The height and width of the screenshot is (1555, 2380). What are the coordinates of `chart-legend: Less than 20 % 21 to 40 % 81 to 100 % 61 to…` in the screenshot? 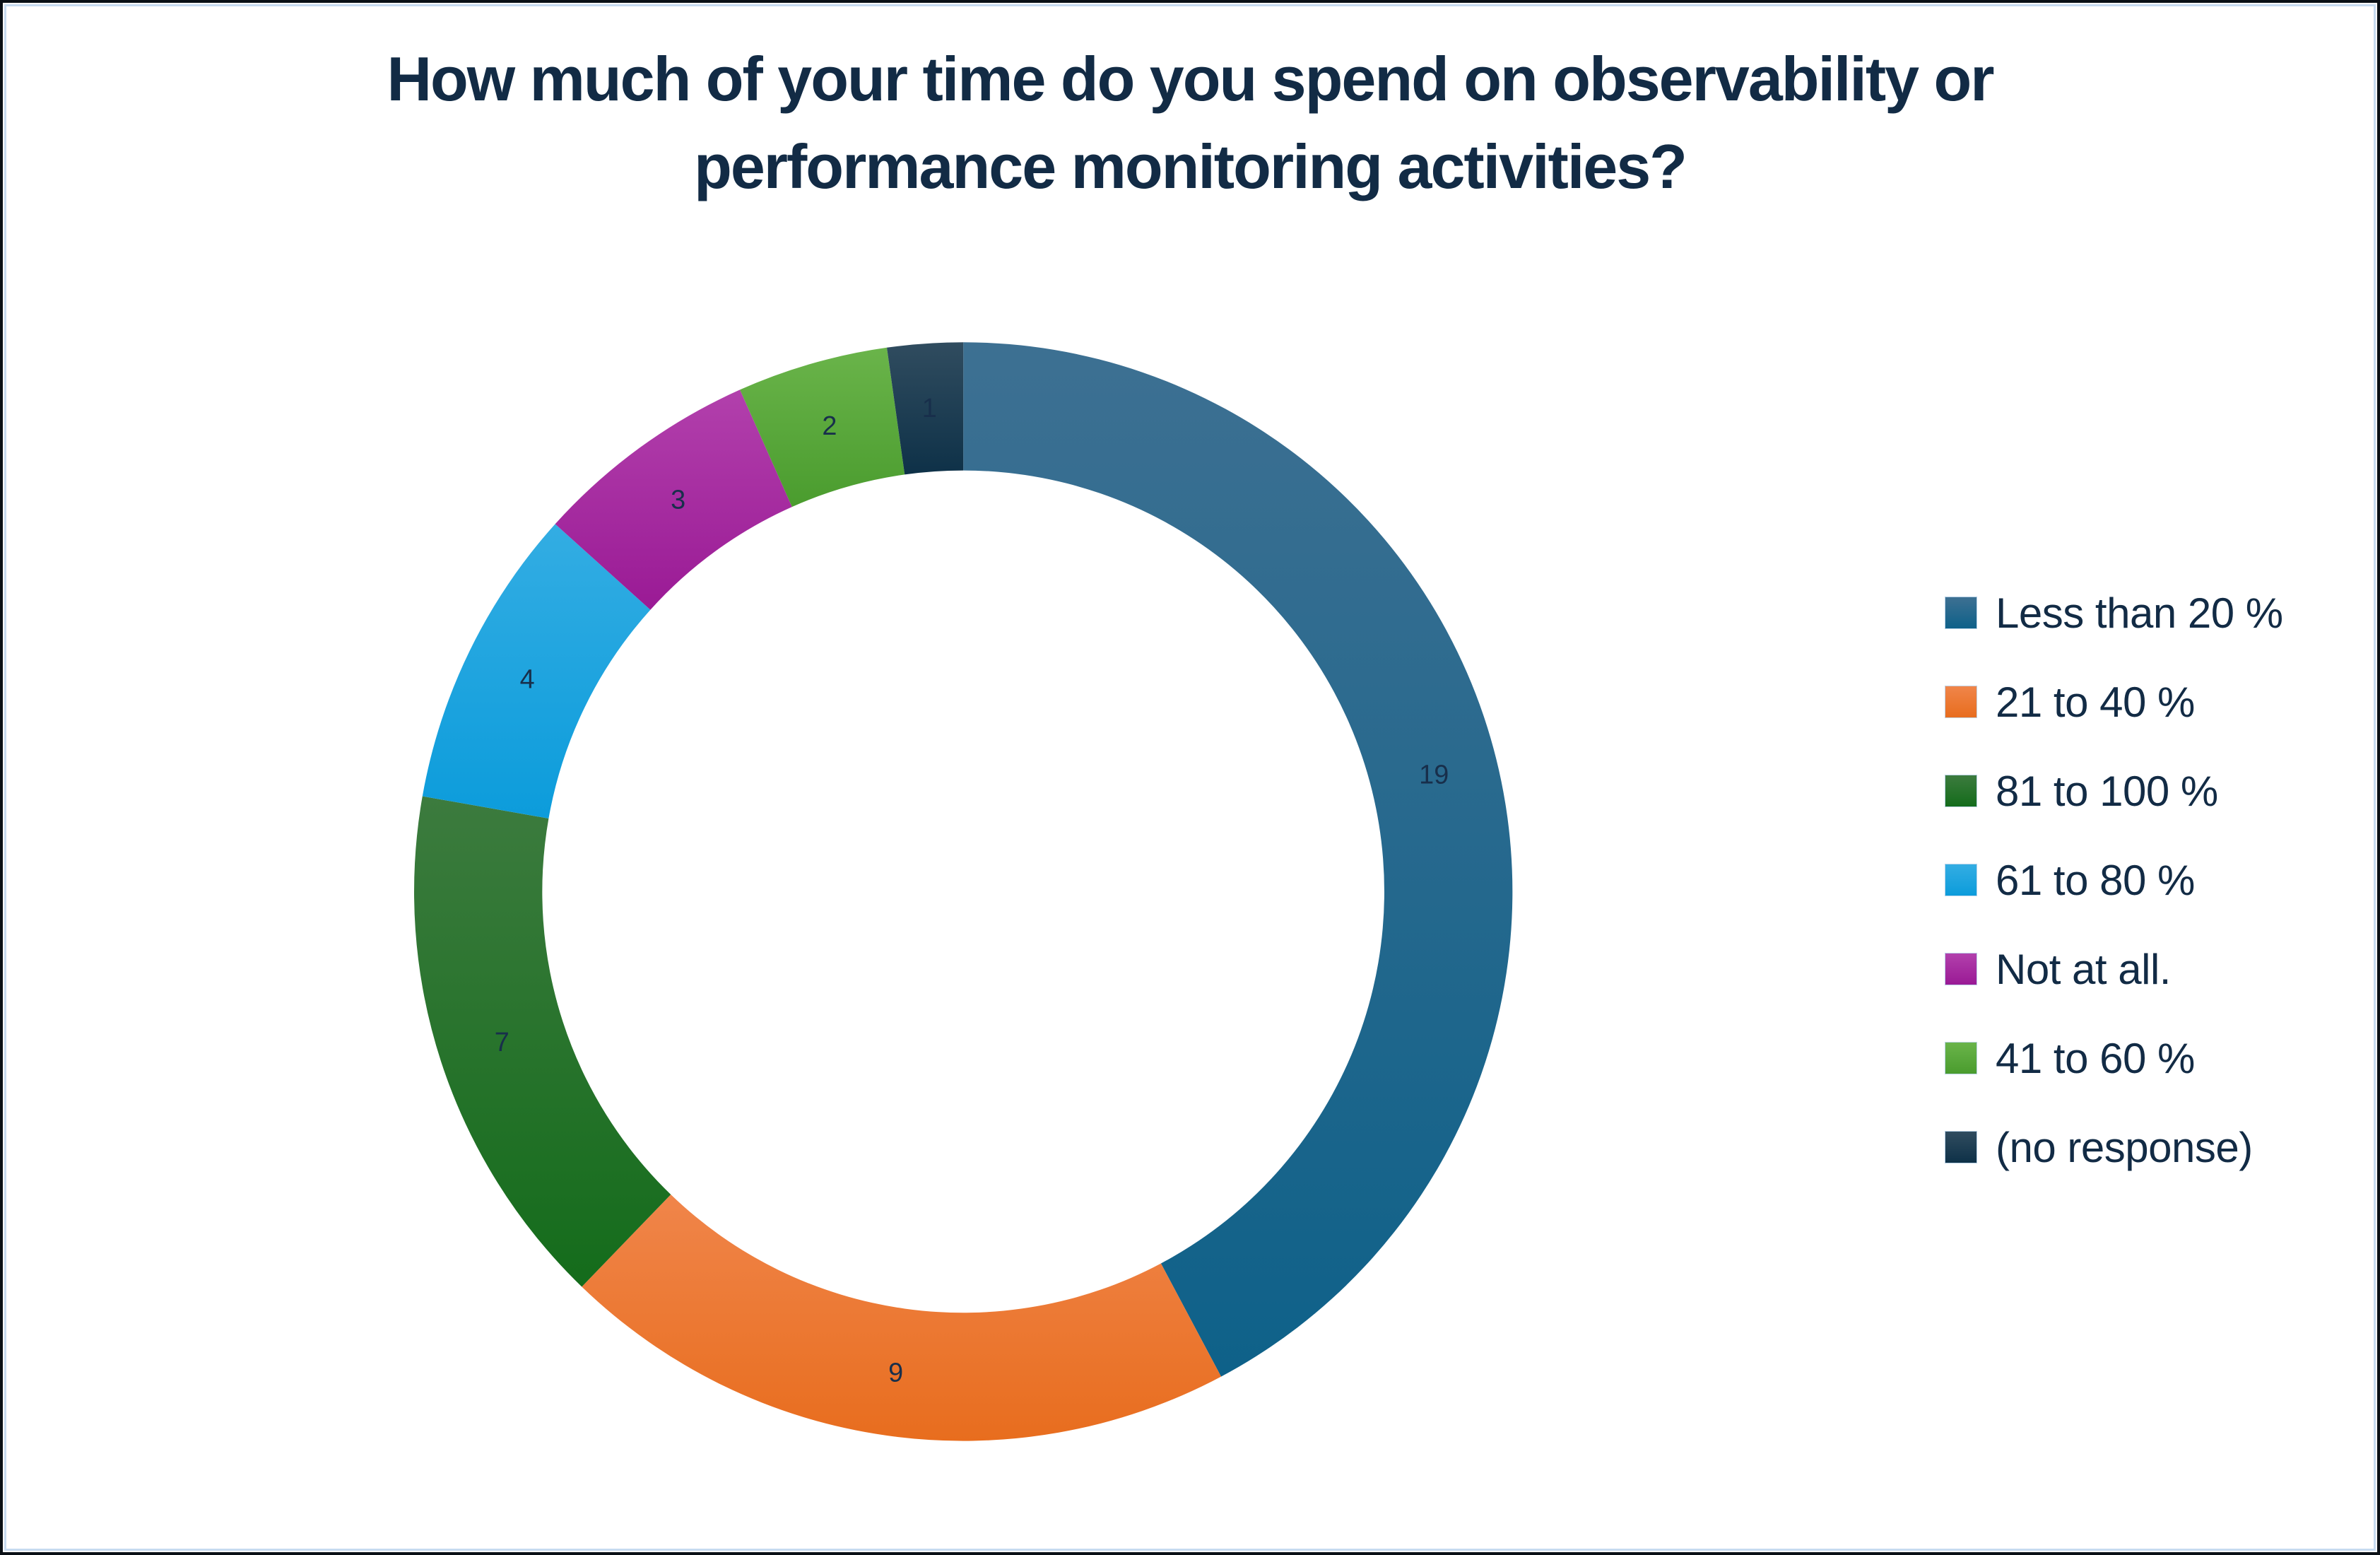 It's located at (2114, 880).